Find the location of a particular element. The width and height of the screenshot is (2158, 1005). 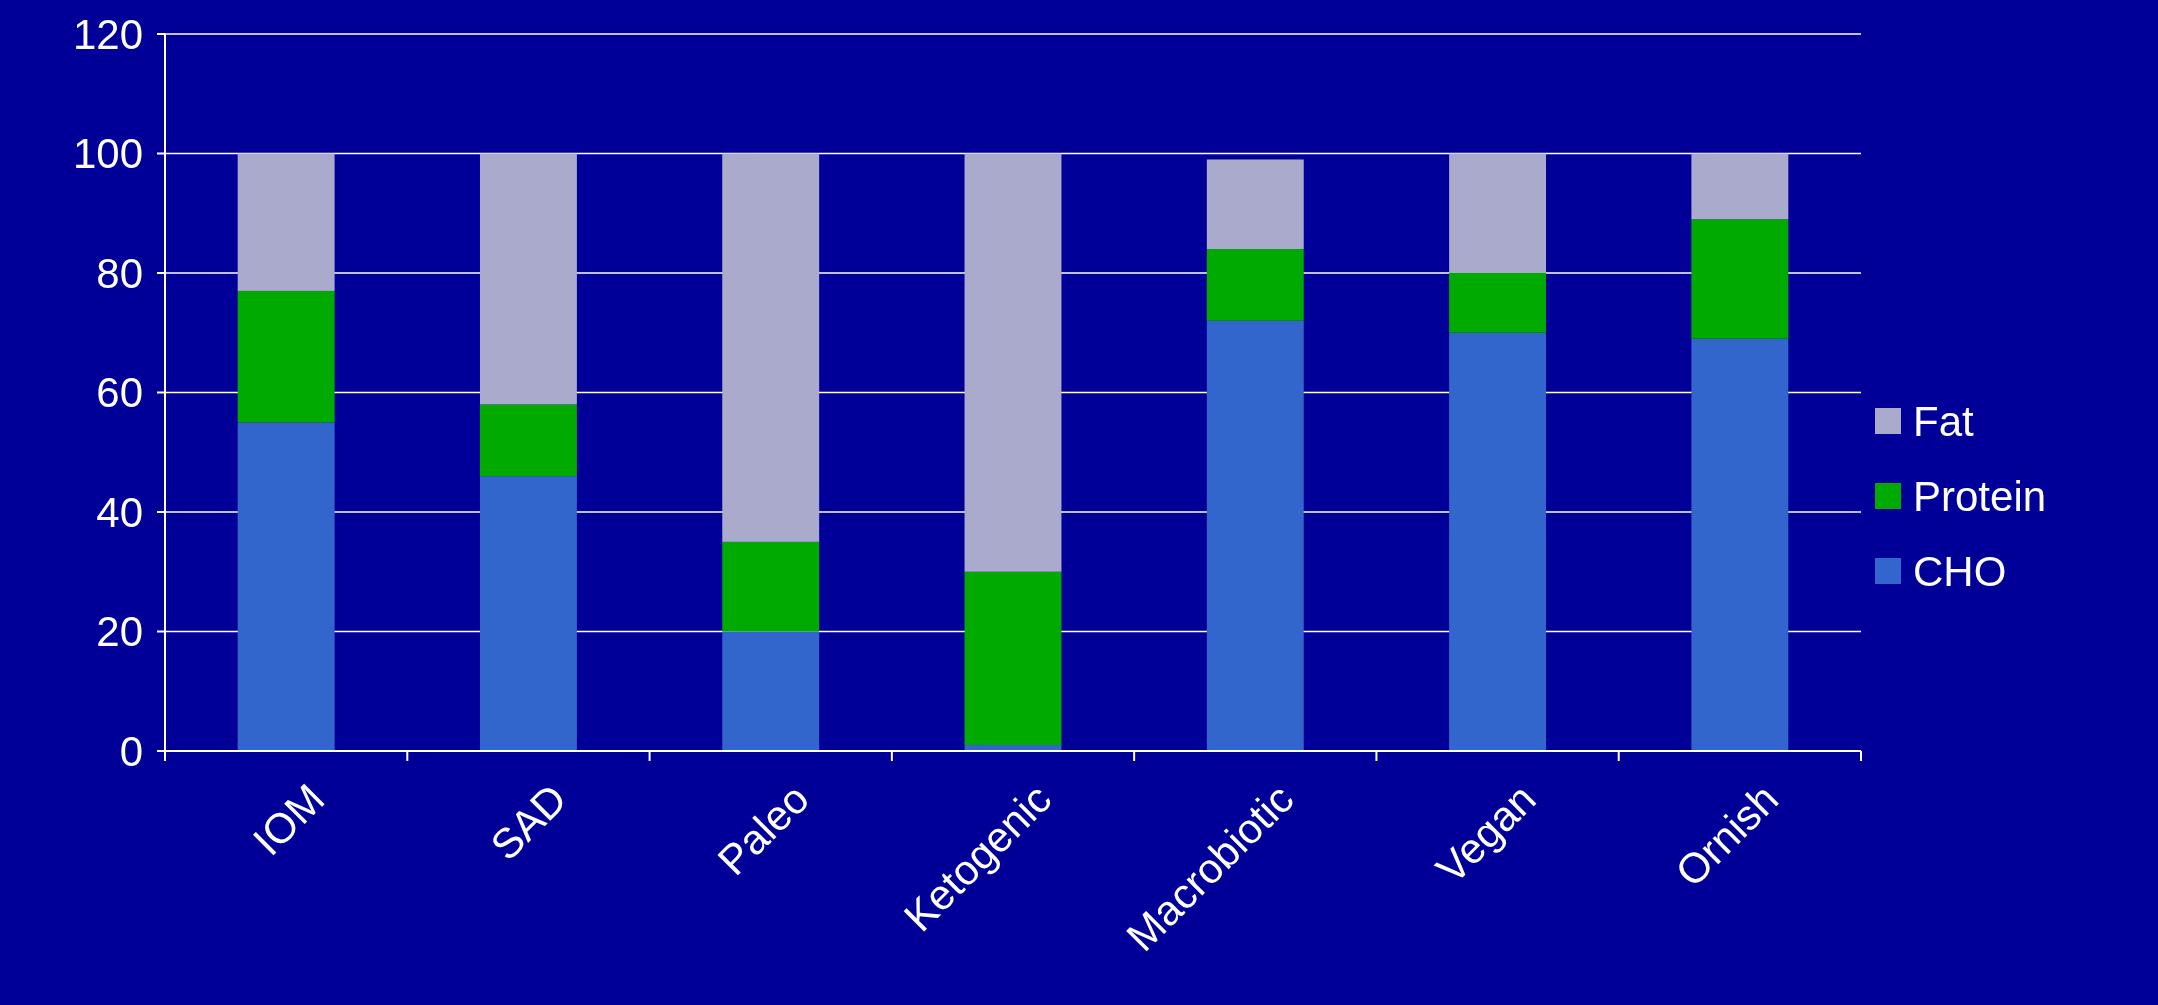

legend-label: CHO is located at coordinates (1960, 571).